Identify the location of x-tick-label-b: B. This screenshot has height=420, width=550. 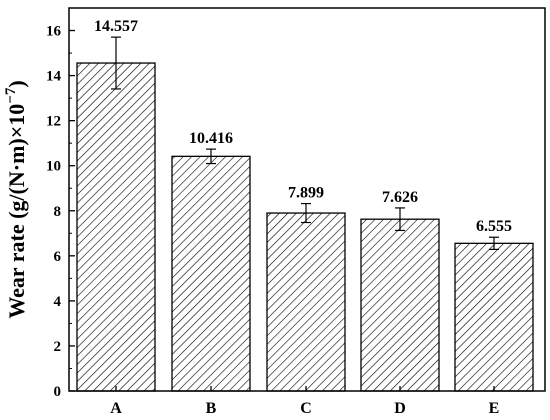
(211, 408).